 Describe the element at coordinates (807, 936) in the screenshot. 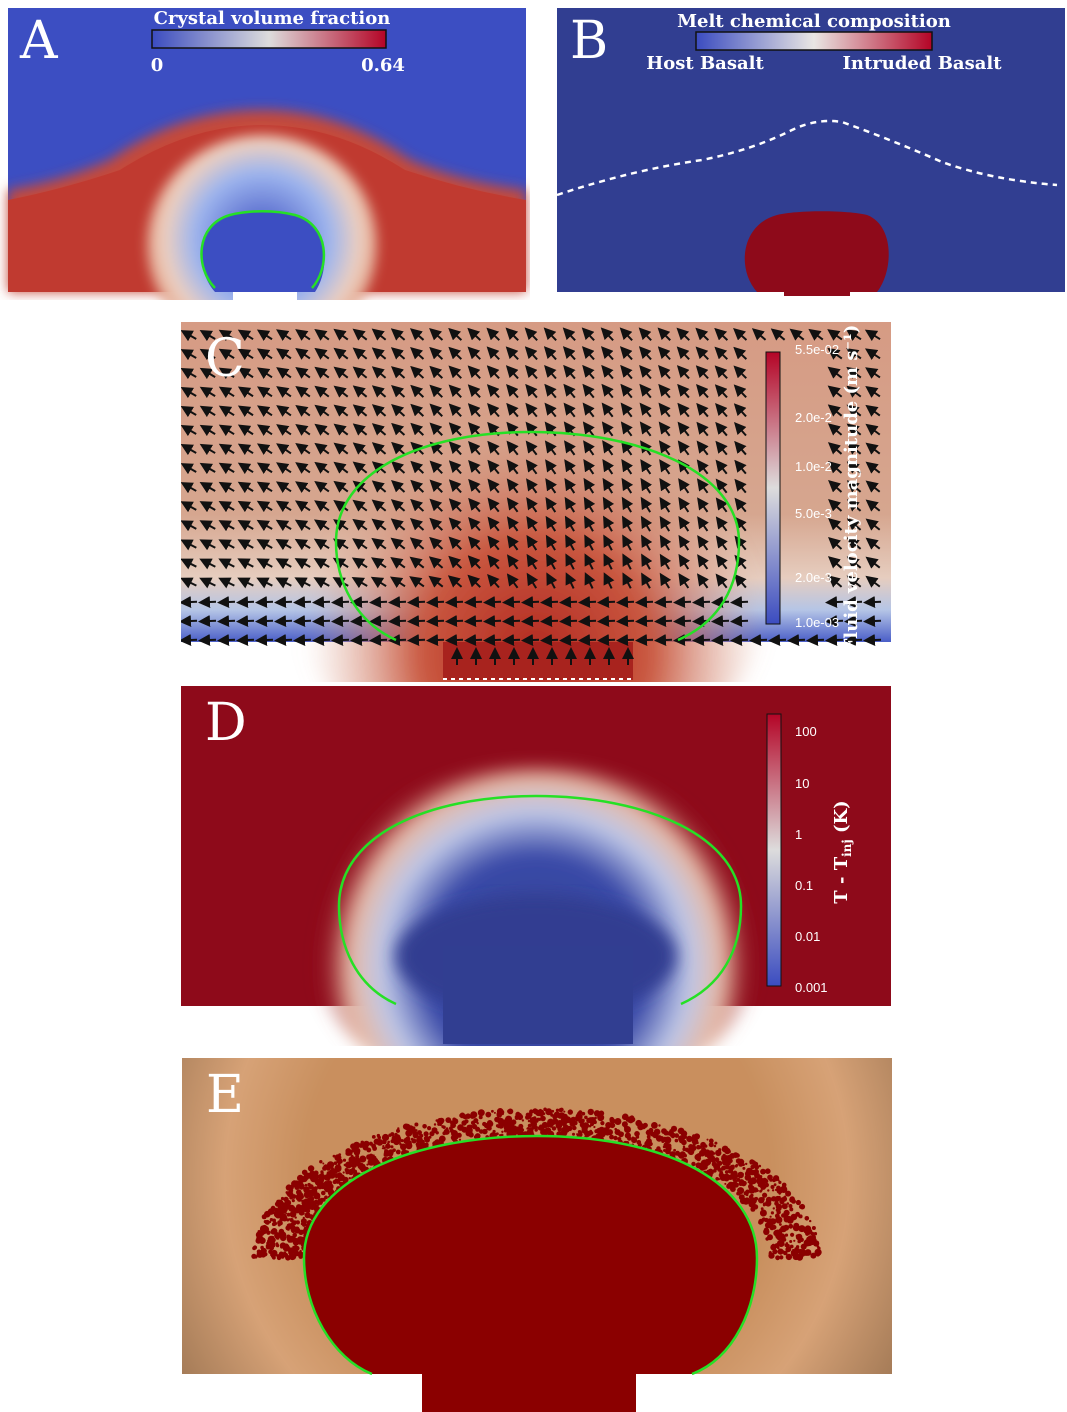

I see `colorbar-d-tick-4: 0.01` at that location.